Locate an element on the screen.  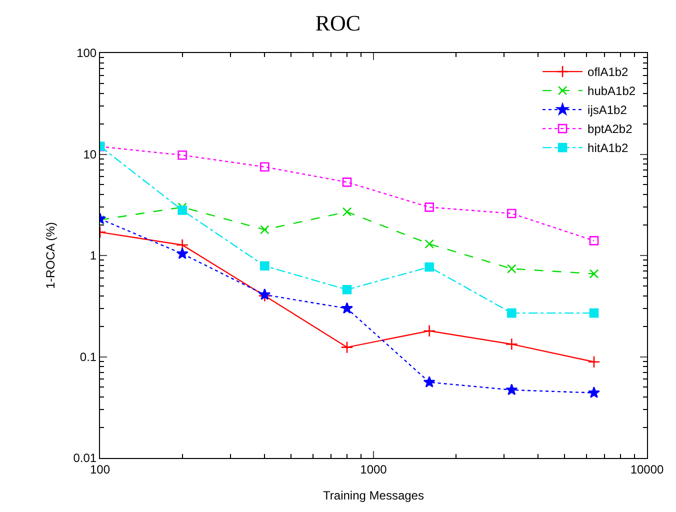
legend-label: ijsA1b2 is located at coordinates (608, 110).